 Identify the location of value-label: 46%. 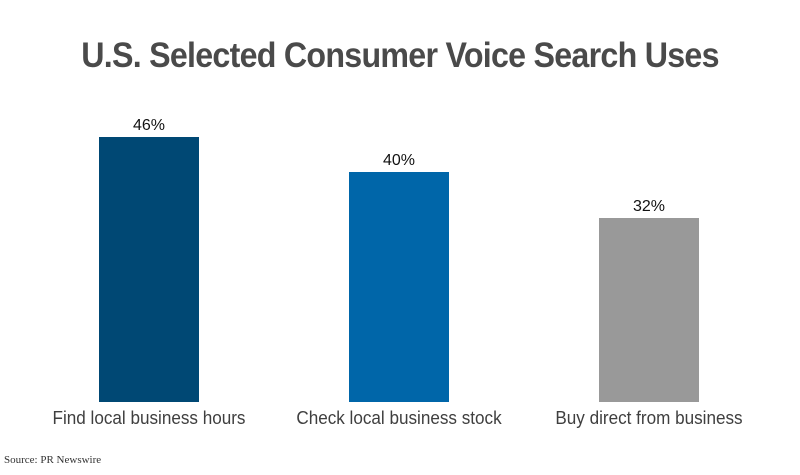
(149, 125).